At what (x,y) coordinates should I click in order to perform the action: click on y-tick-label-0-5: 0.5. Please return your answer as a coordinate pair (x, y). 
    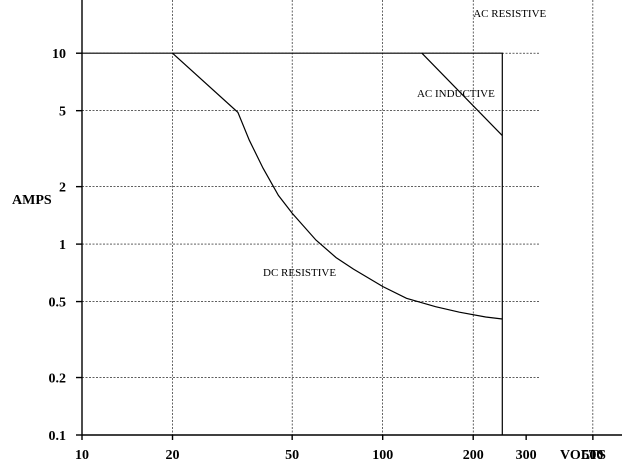
    Looking at the image, I should click on (58, 303).